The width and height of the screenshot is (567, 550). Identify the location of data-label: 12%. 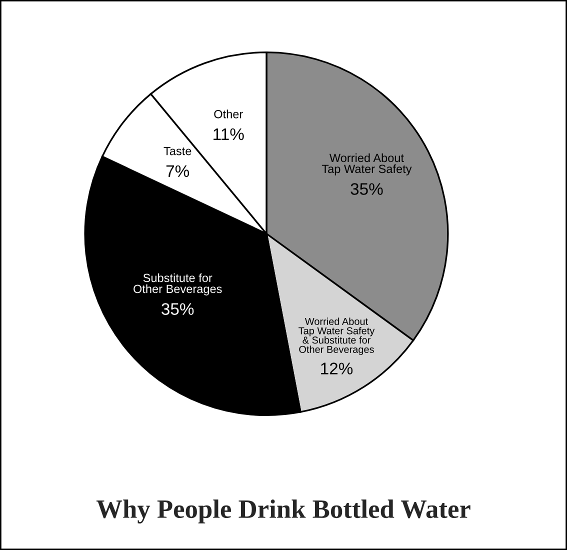
(337, 368).